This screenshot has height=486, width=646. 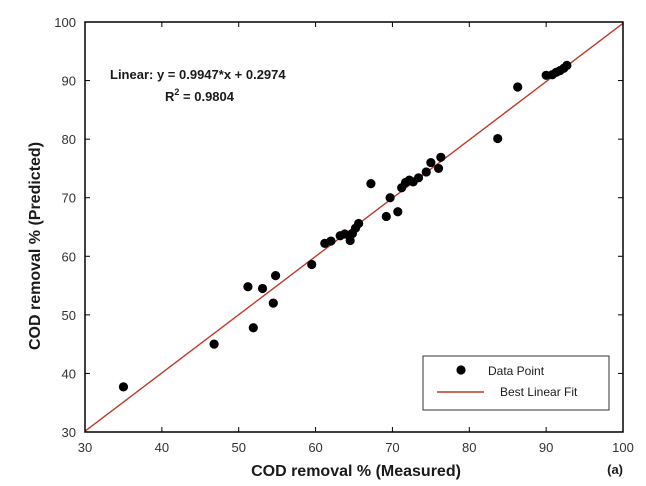 What do you see at coordinates (176, 92) in the screenshot?
I see `r-squared-exponent: 2` at bounding box center [176, 92].